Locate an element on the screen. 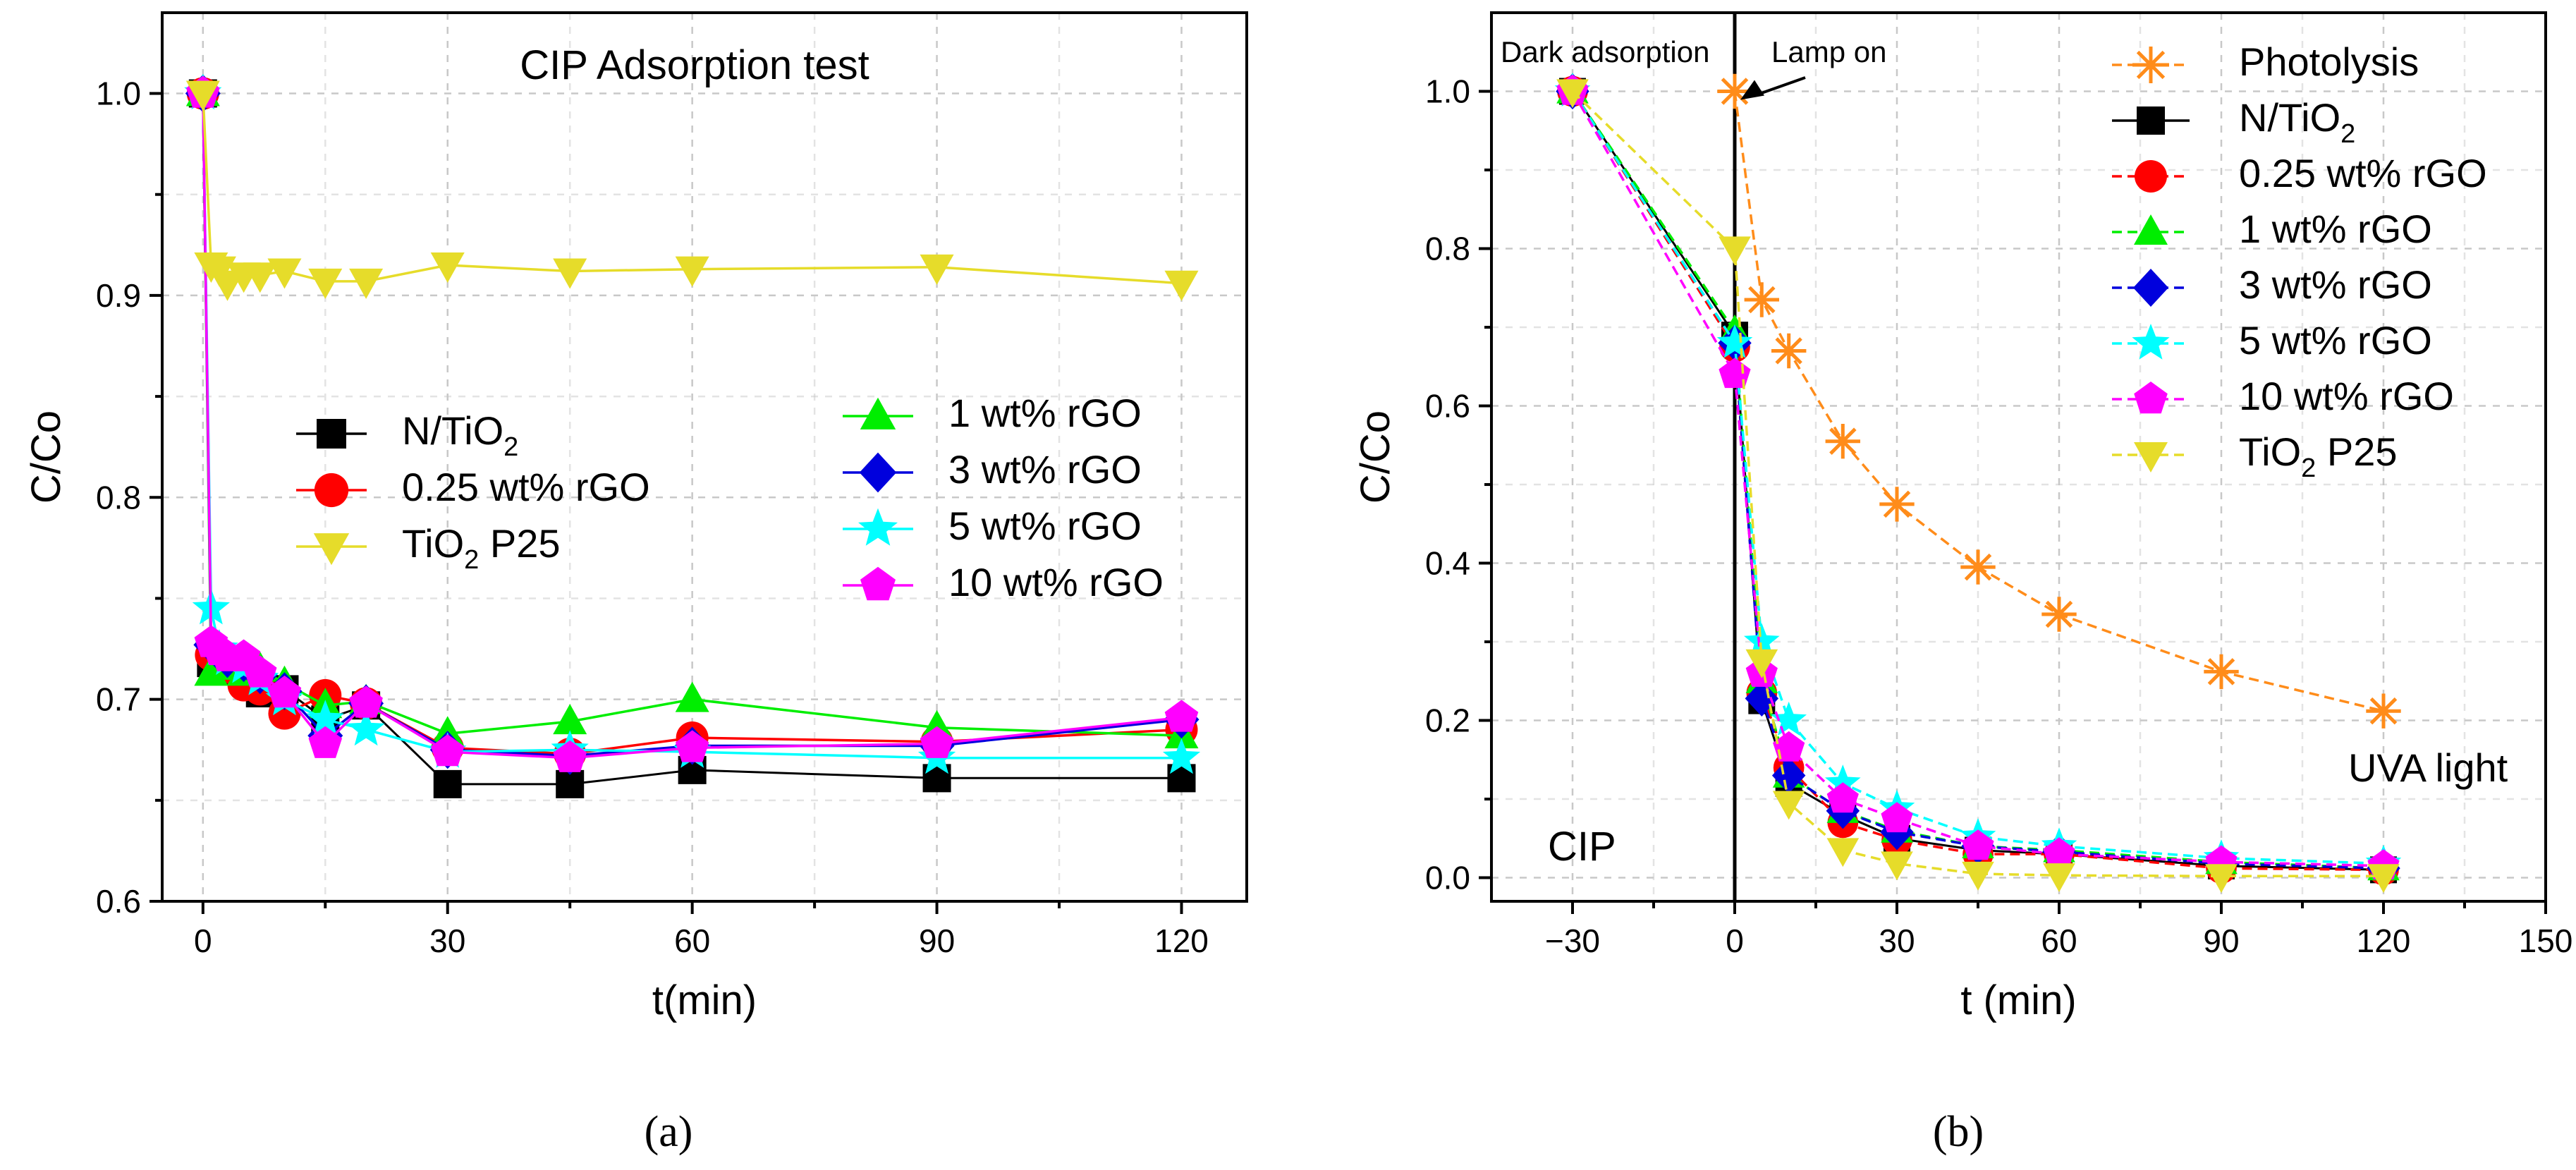 This screenshot has height=1170, width=2576. y-tick-label: 0.0 is located at coordinates (1448, 878).